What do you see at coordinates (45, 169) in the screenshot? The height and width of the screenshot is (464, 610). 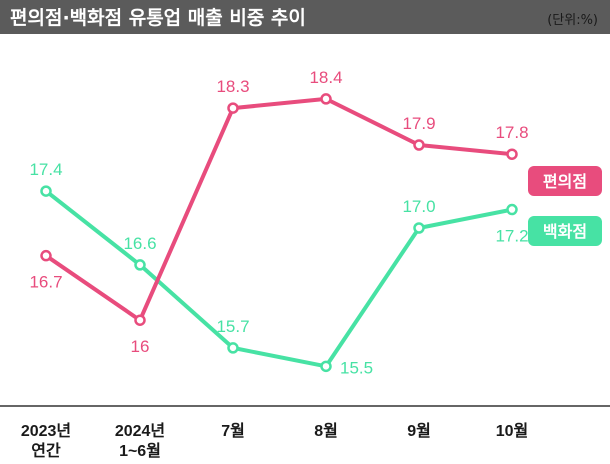 I see `data-label: 17.4` at bounding box center [45, 169].